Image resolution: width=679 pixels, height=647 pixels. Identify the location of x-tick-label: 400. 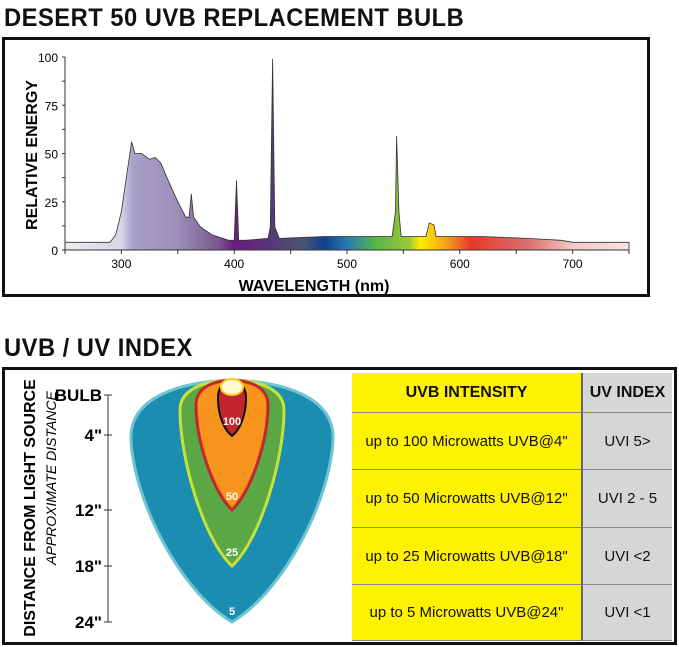
(234, 264).